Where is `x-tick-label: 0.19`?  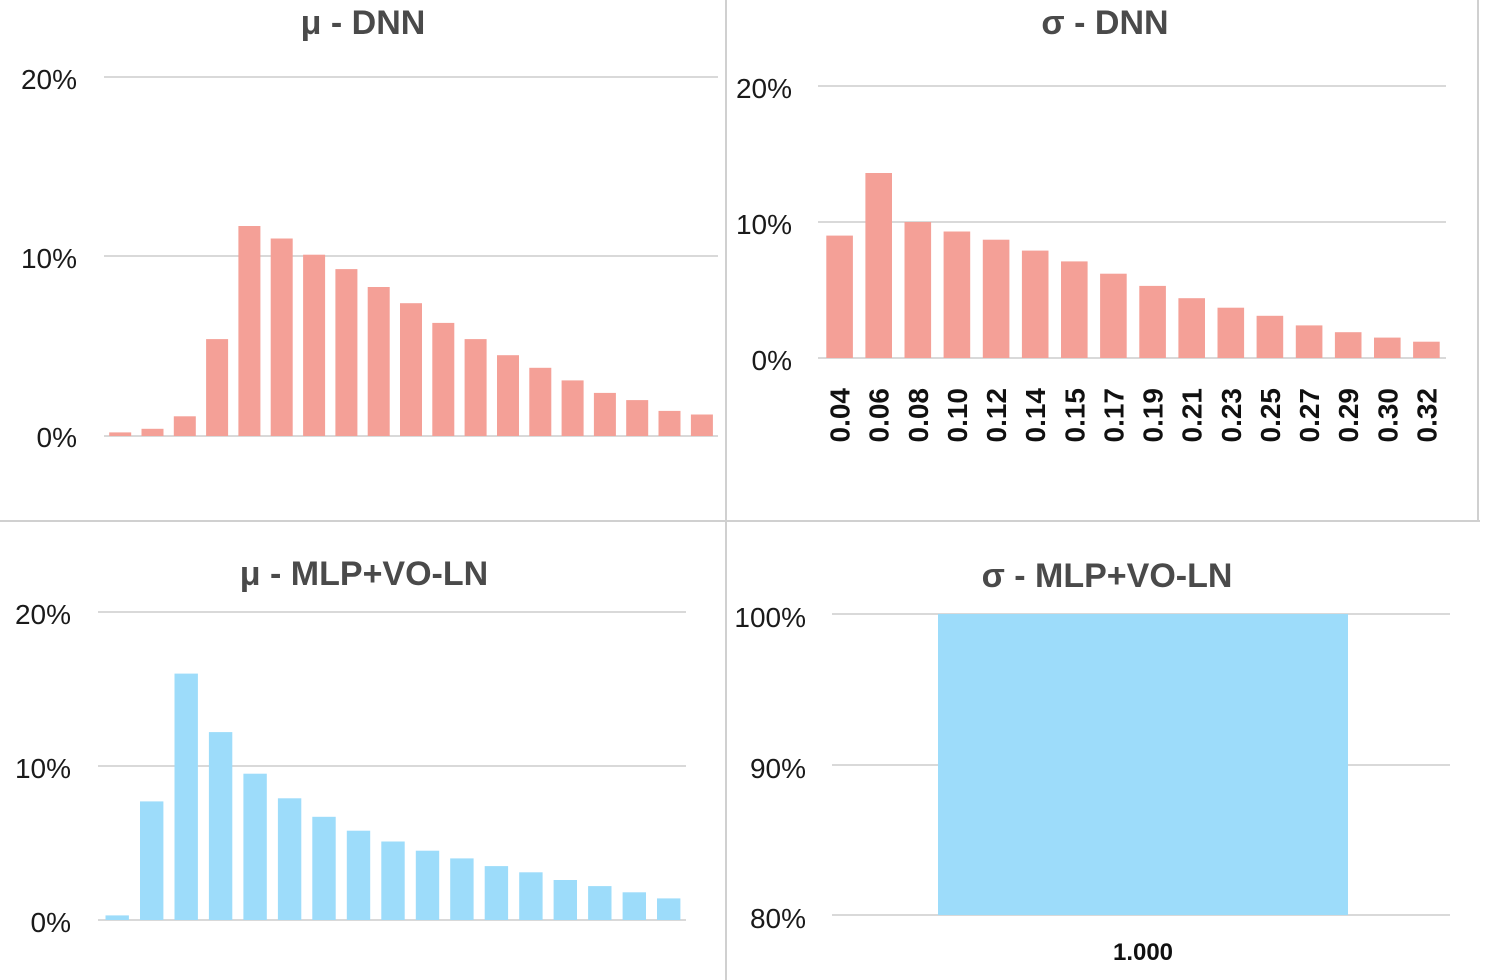
x-tick-label: 0.19 is located at coordinates (1153, 415).